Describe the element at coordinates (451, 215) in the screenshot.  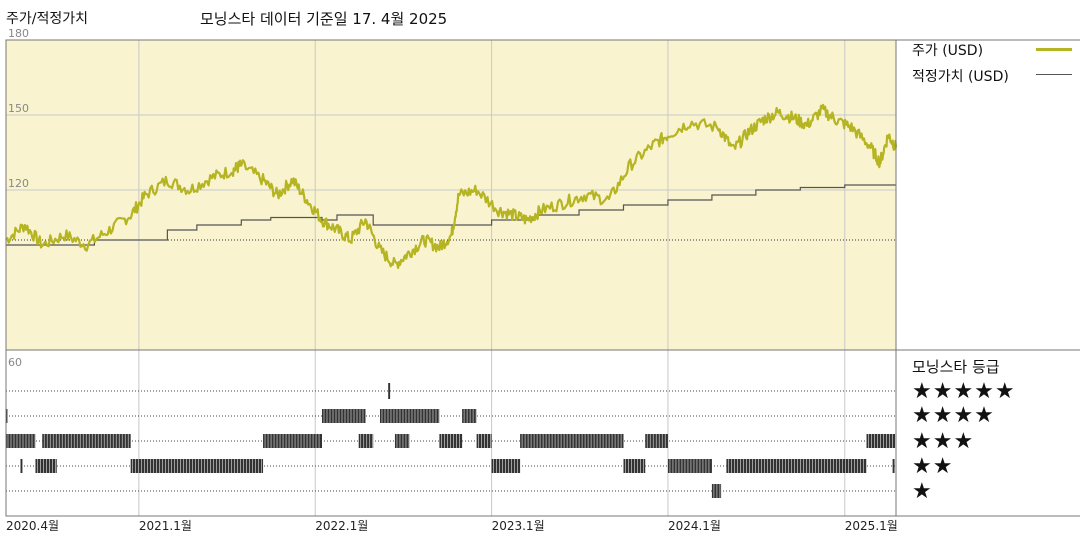
I see `fair-value-line` at that location.